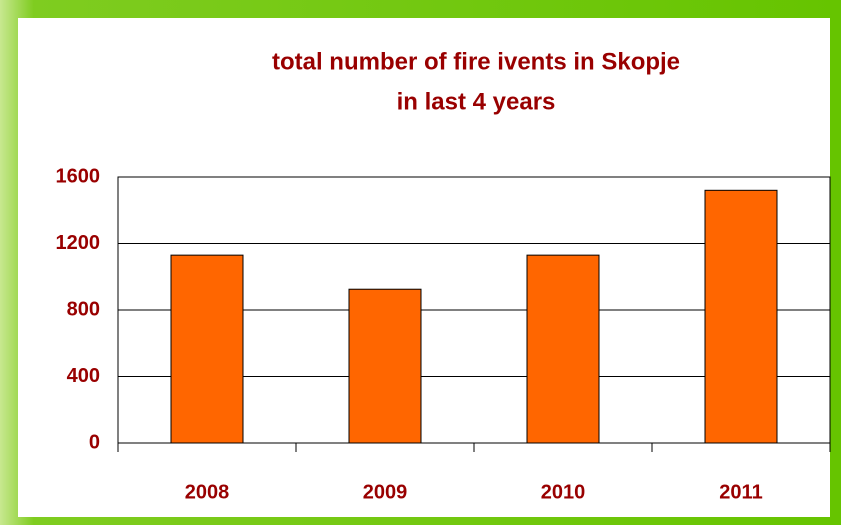 This screenshot has width=841, height=525. I want to click on chart-title: in last 4 years, so click(476, 101).